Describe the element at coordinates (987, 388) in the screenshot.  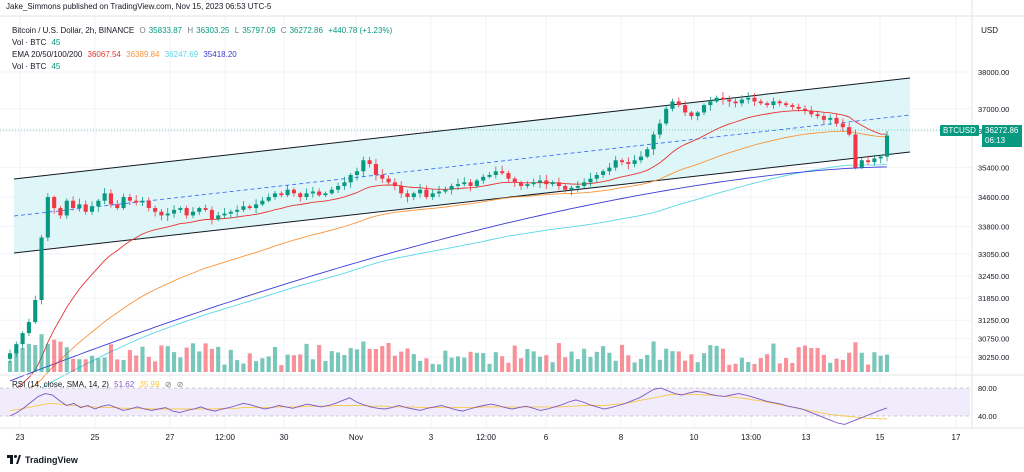
I see `rsi-tick-label: 80.00` at that location.